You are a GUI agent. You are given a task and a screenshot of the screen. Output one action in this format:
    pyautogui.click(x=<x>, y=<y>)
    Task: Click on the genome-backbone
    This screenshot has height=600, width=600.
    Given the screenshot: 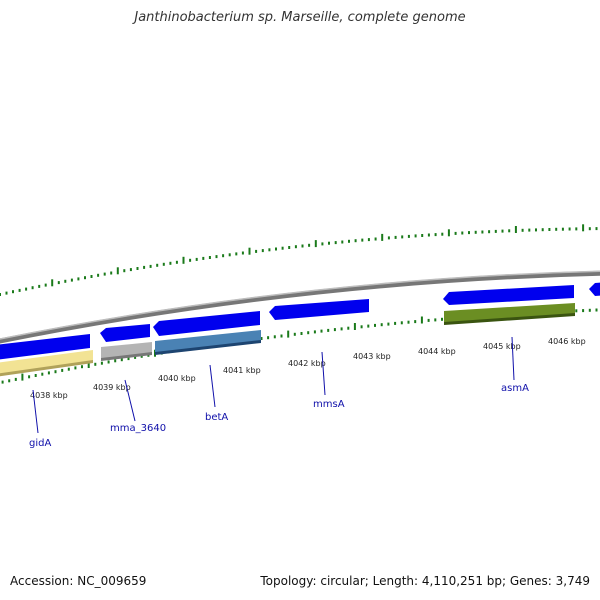 What is the action you would take?
    pyautogui.click(x=300, y=307)
    